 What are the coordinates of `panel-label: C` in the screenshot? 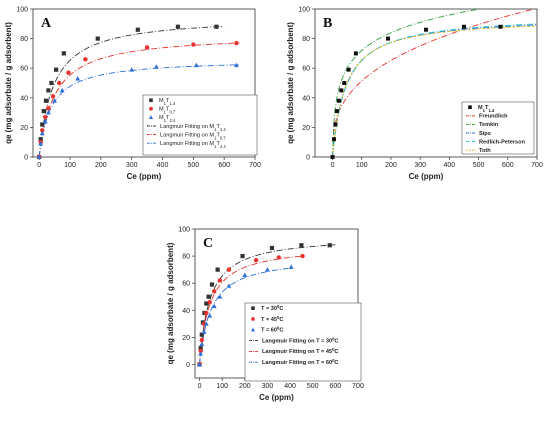 It's located at (208, 243).